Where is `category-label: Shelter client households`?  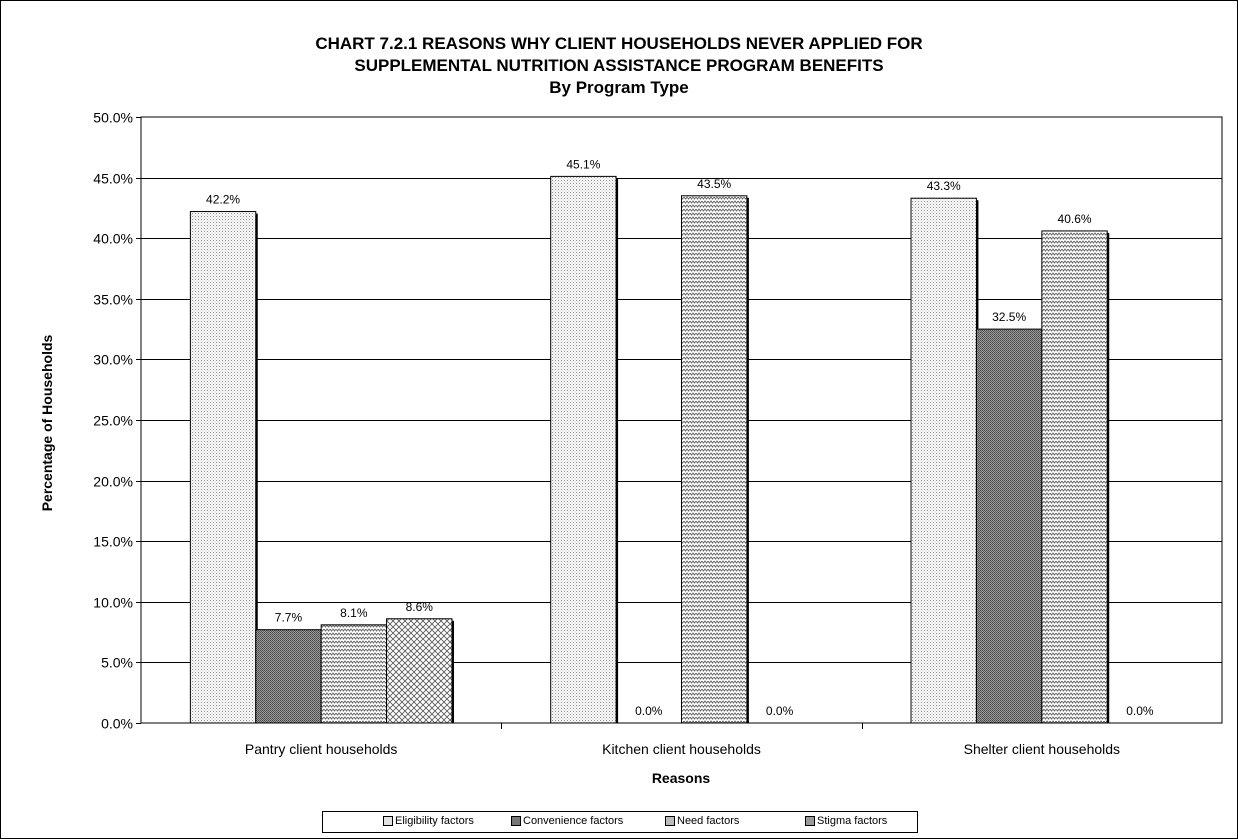 category-label: Shelter client households is located at coordinates (1042, 749).